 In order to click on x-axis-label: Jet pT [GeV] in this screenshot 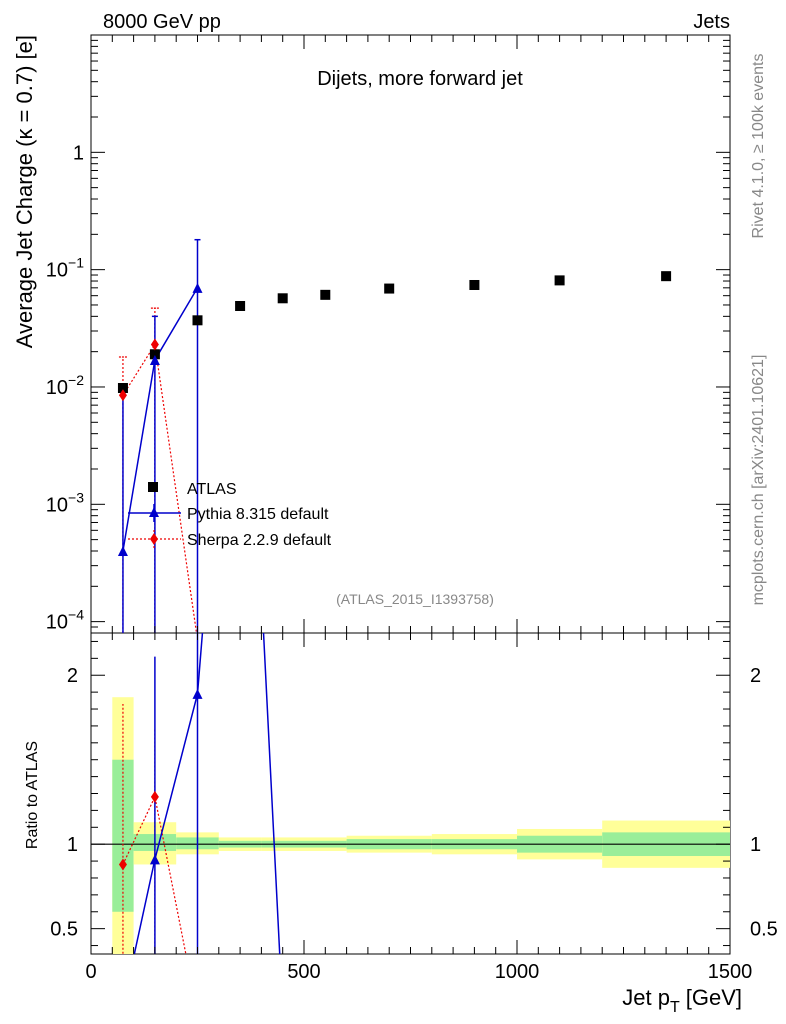, I will do `click(682, 1000)`.